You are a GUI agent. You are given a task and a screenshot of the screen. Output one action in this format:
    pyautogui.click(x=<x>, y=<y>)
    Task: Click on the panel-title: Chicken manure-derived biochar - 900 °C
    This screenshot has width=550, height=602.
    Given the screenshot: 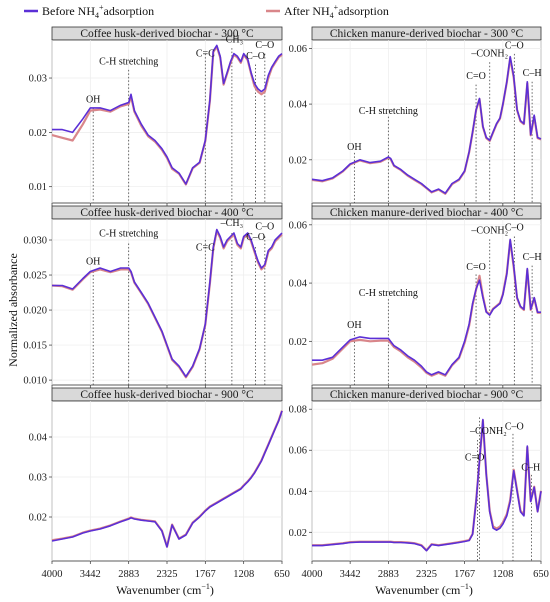 What is the action you would take?
    pyautogui.click(x=427, y=395)
    